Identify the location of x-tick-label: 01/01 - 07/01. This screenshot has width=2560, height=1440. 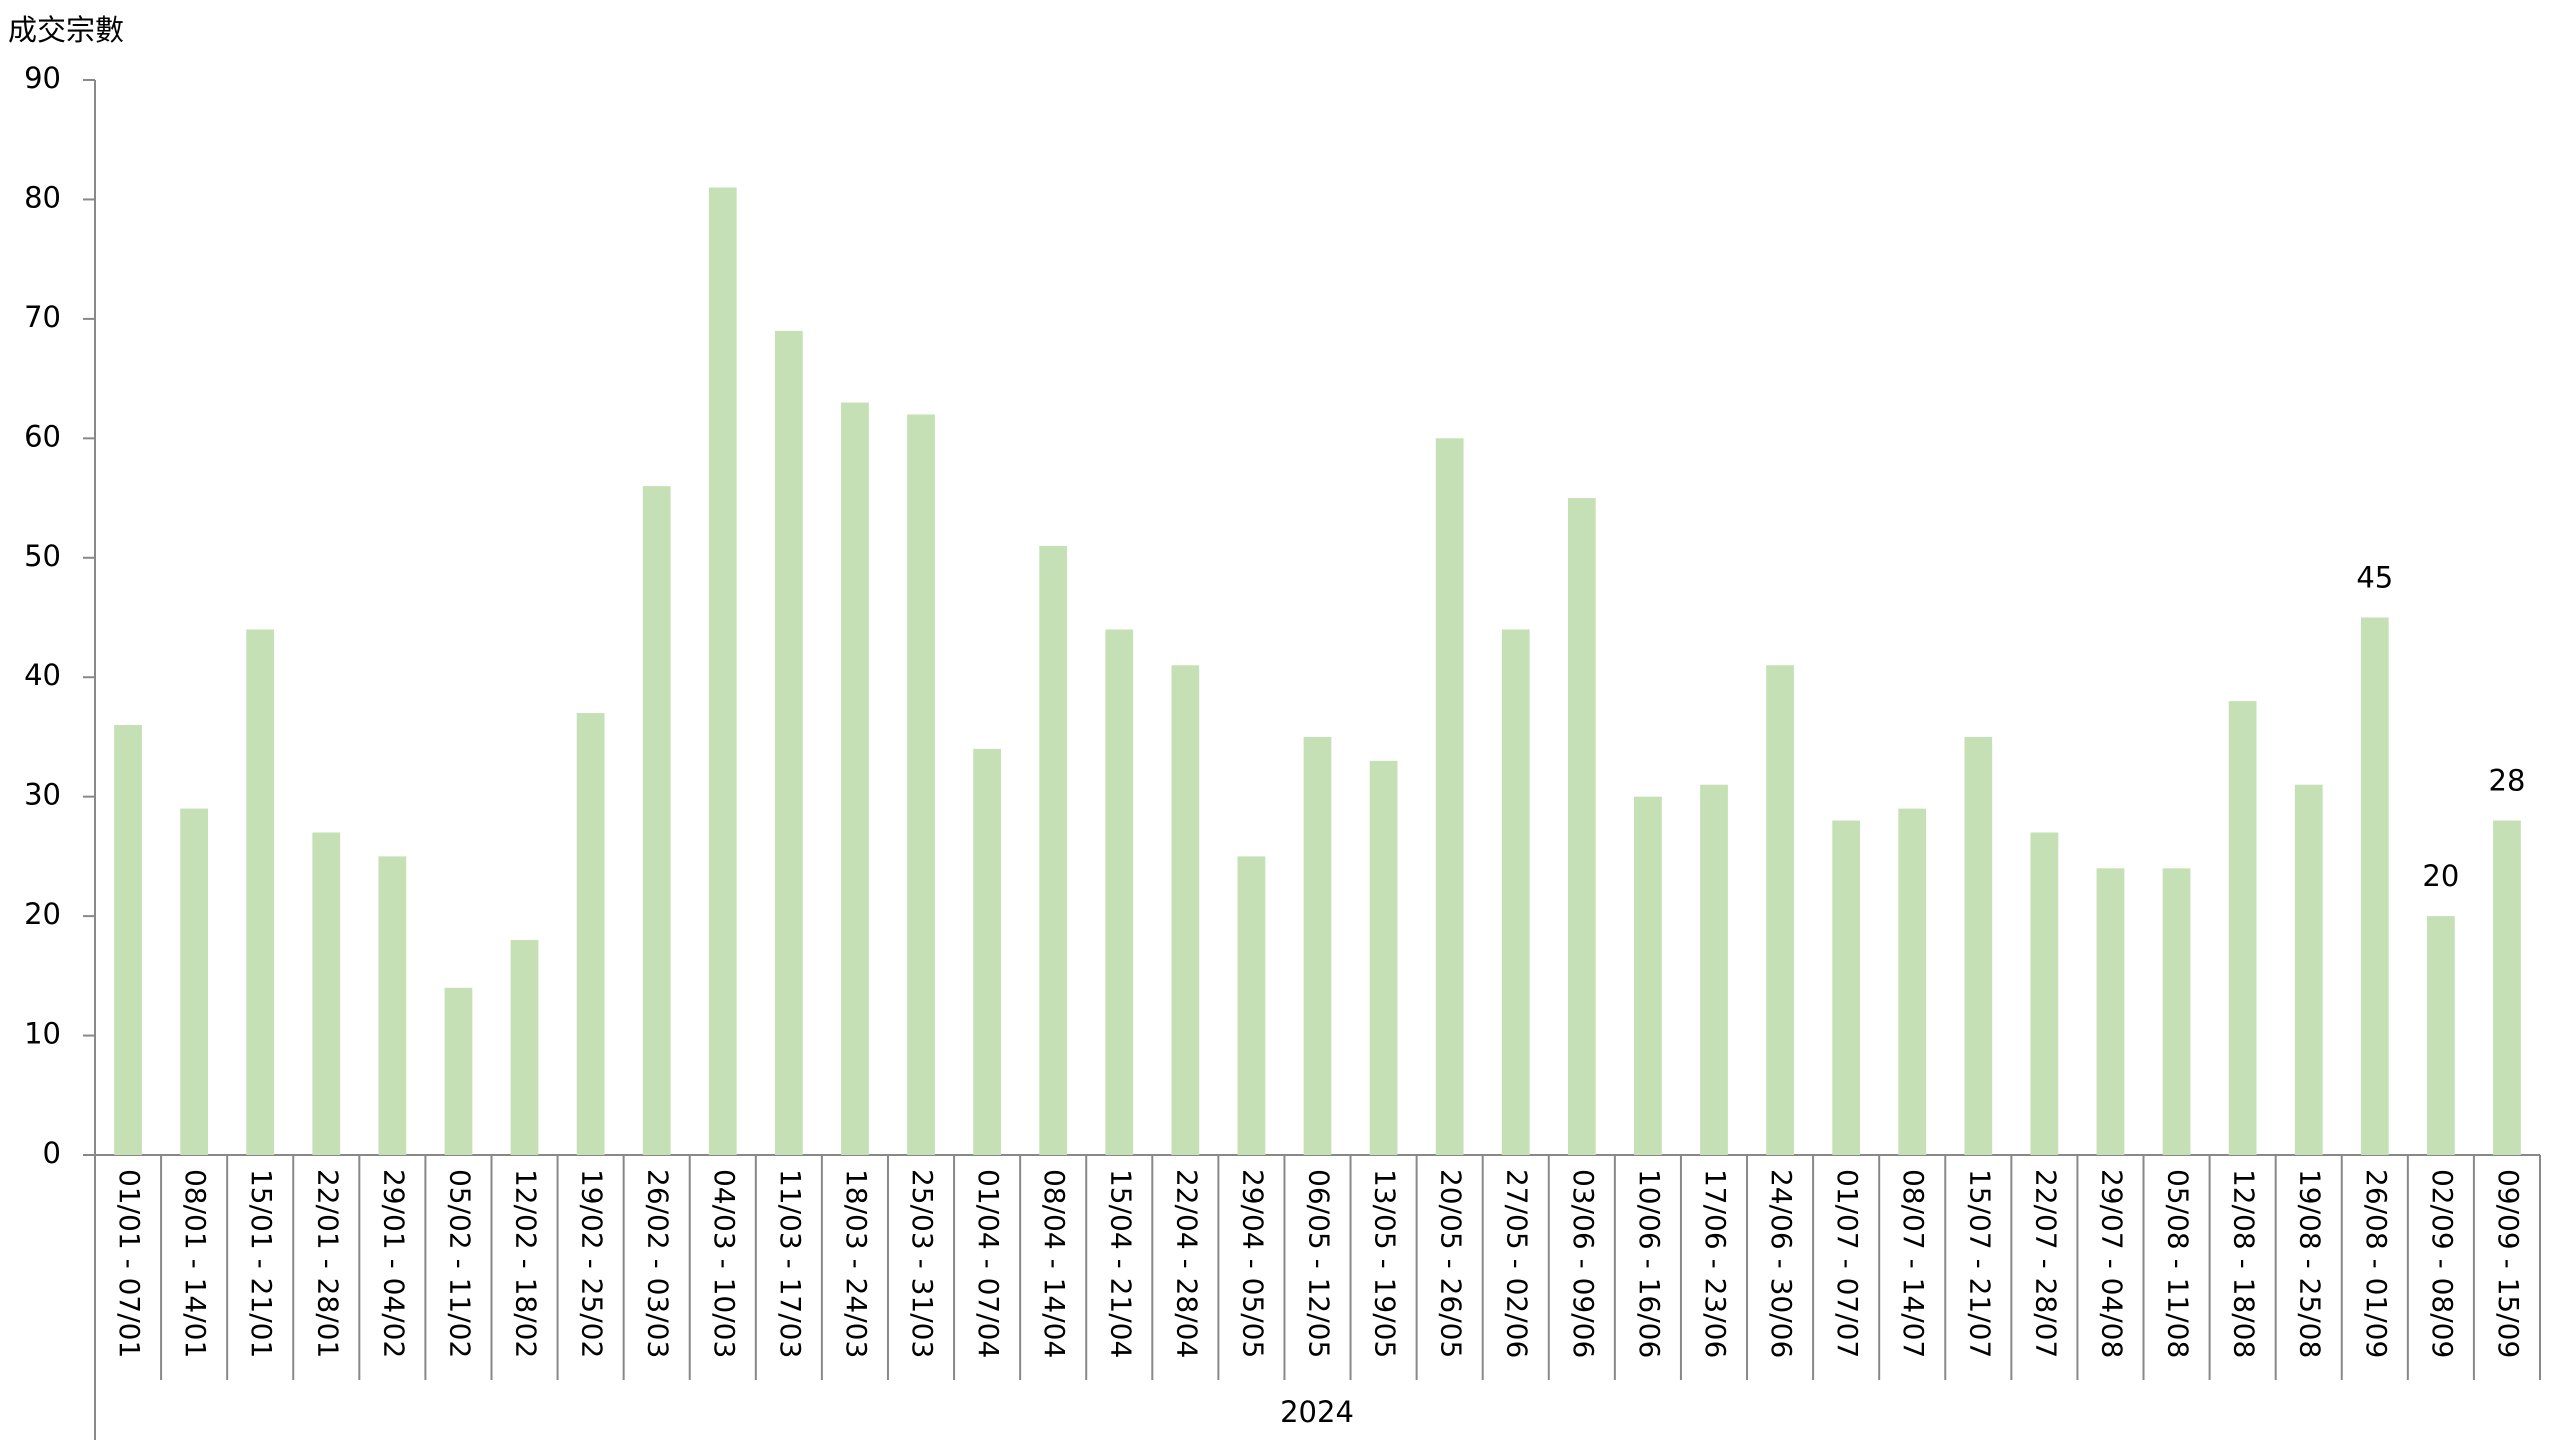
(129, 1263).